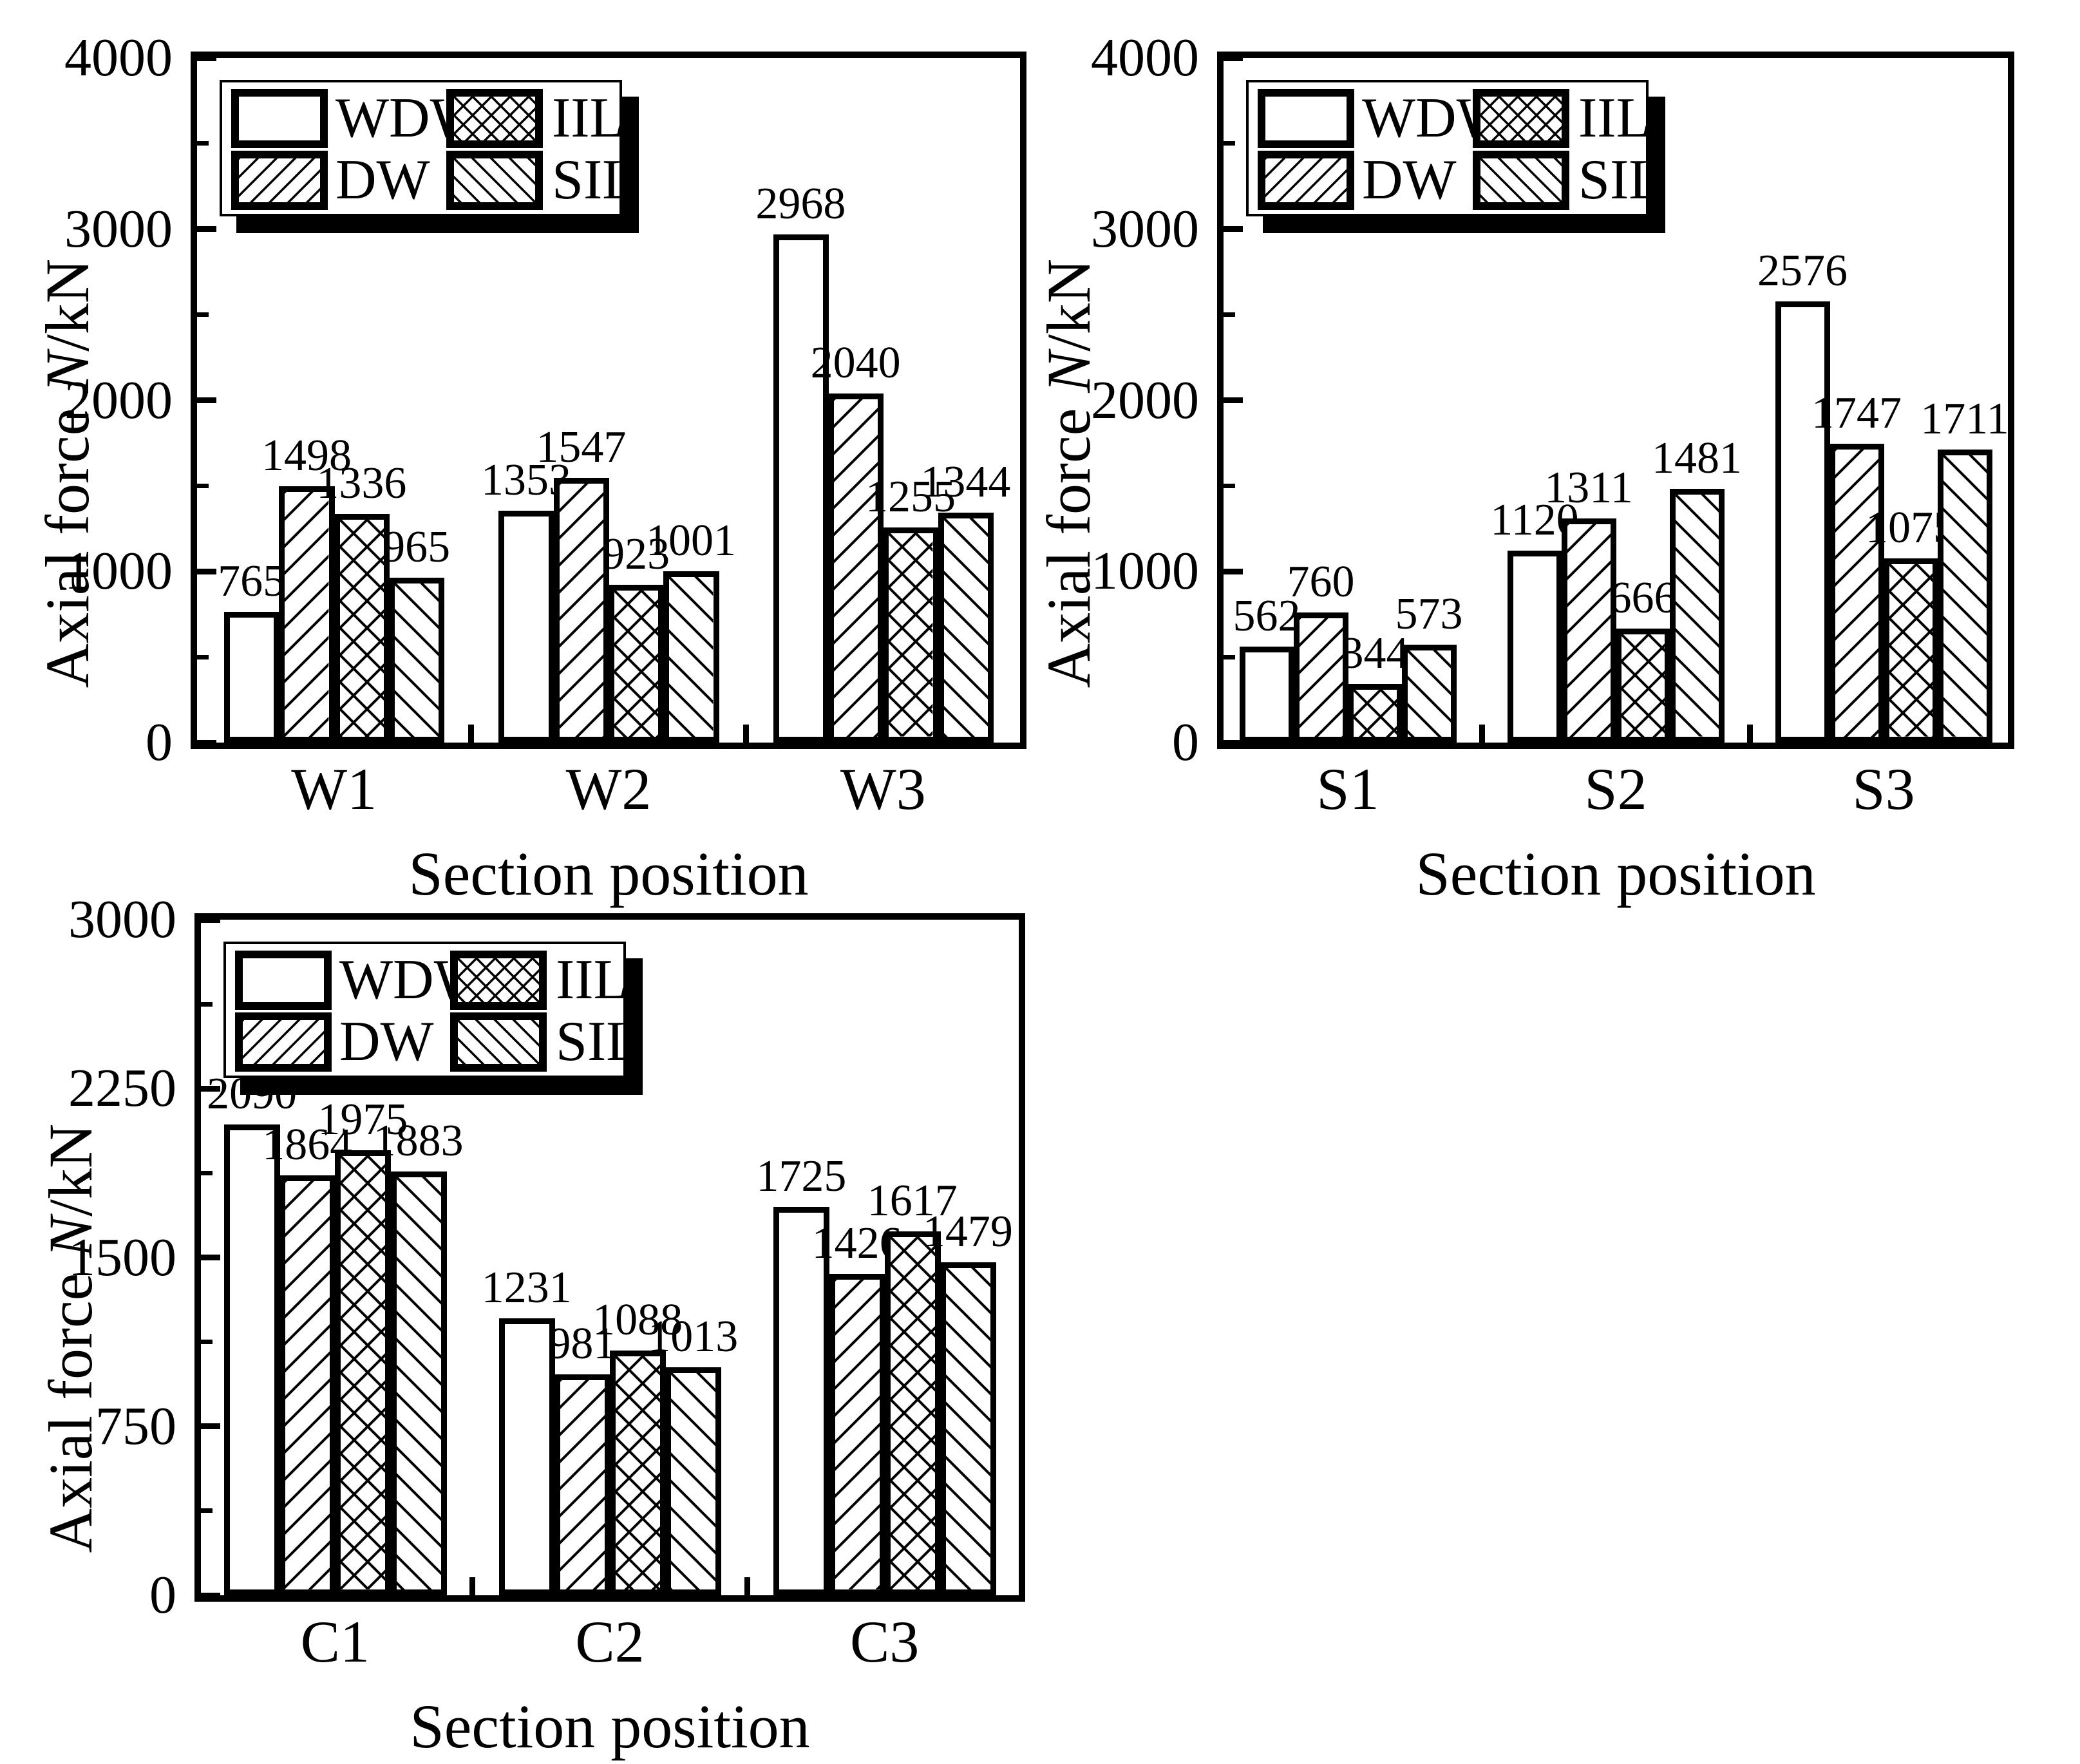 This screenshot has height=1764, width=2080. I want to click on bar-value-label: 1255, so click(910, 497).